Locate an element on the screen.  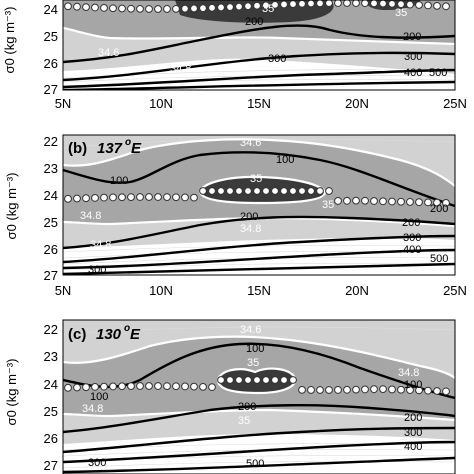
x-tick-label: 20N is located at coordinates (357, 103).